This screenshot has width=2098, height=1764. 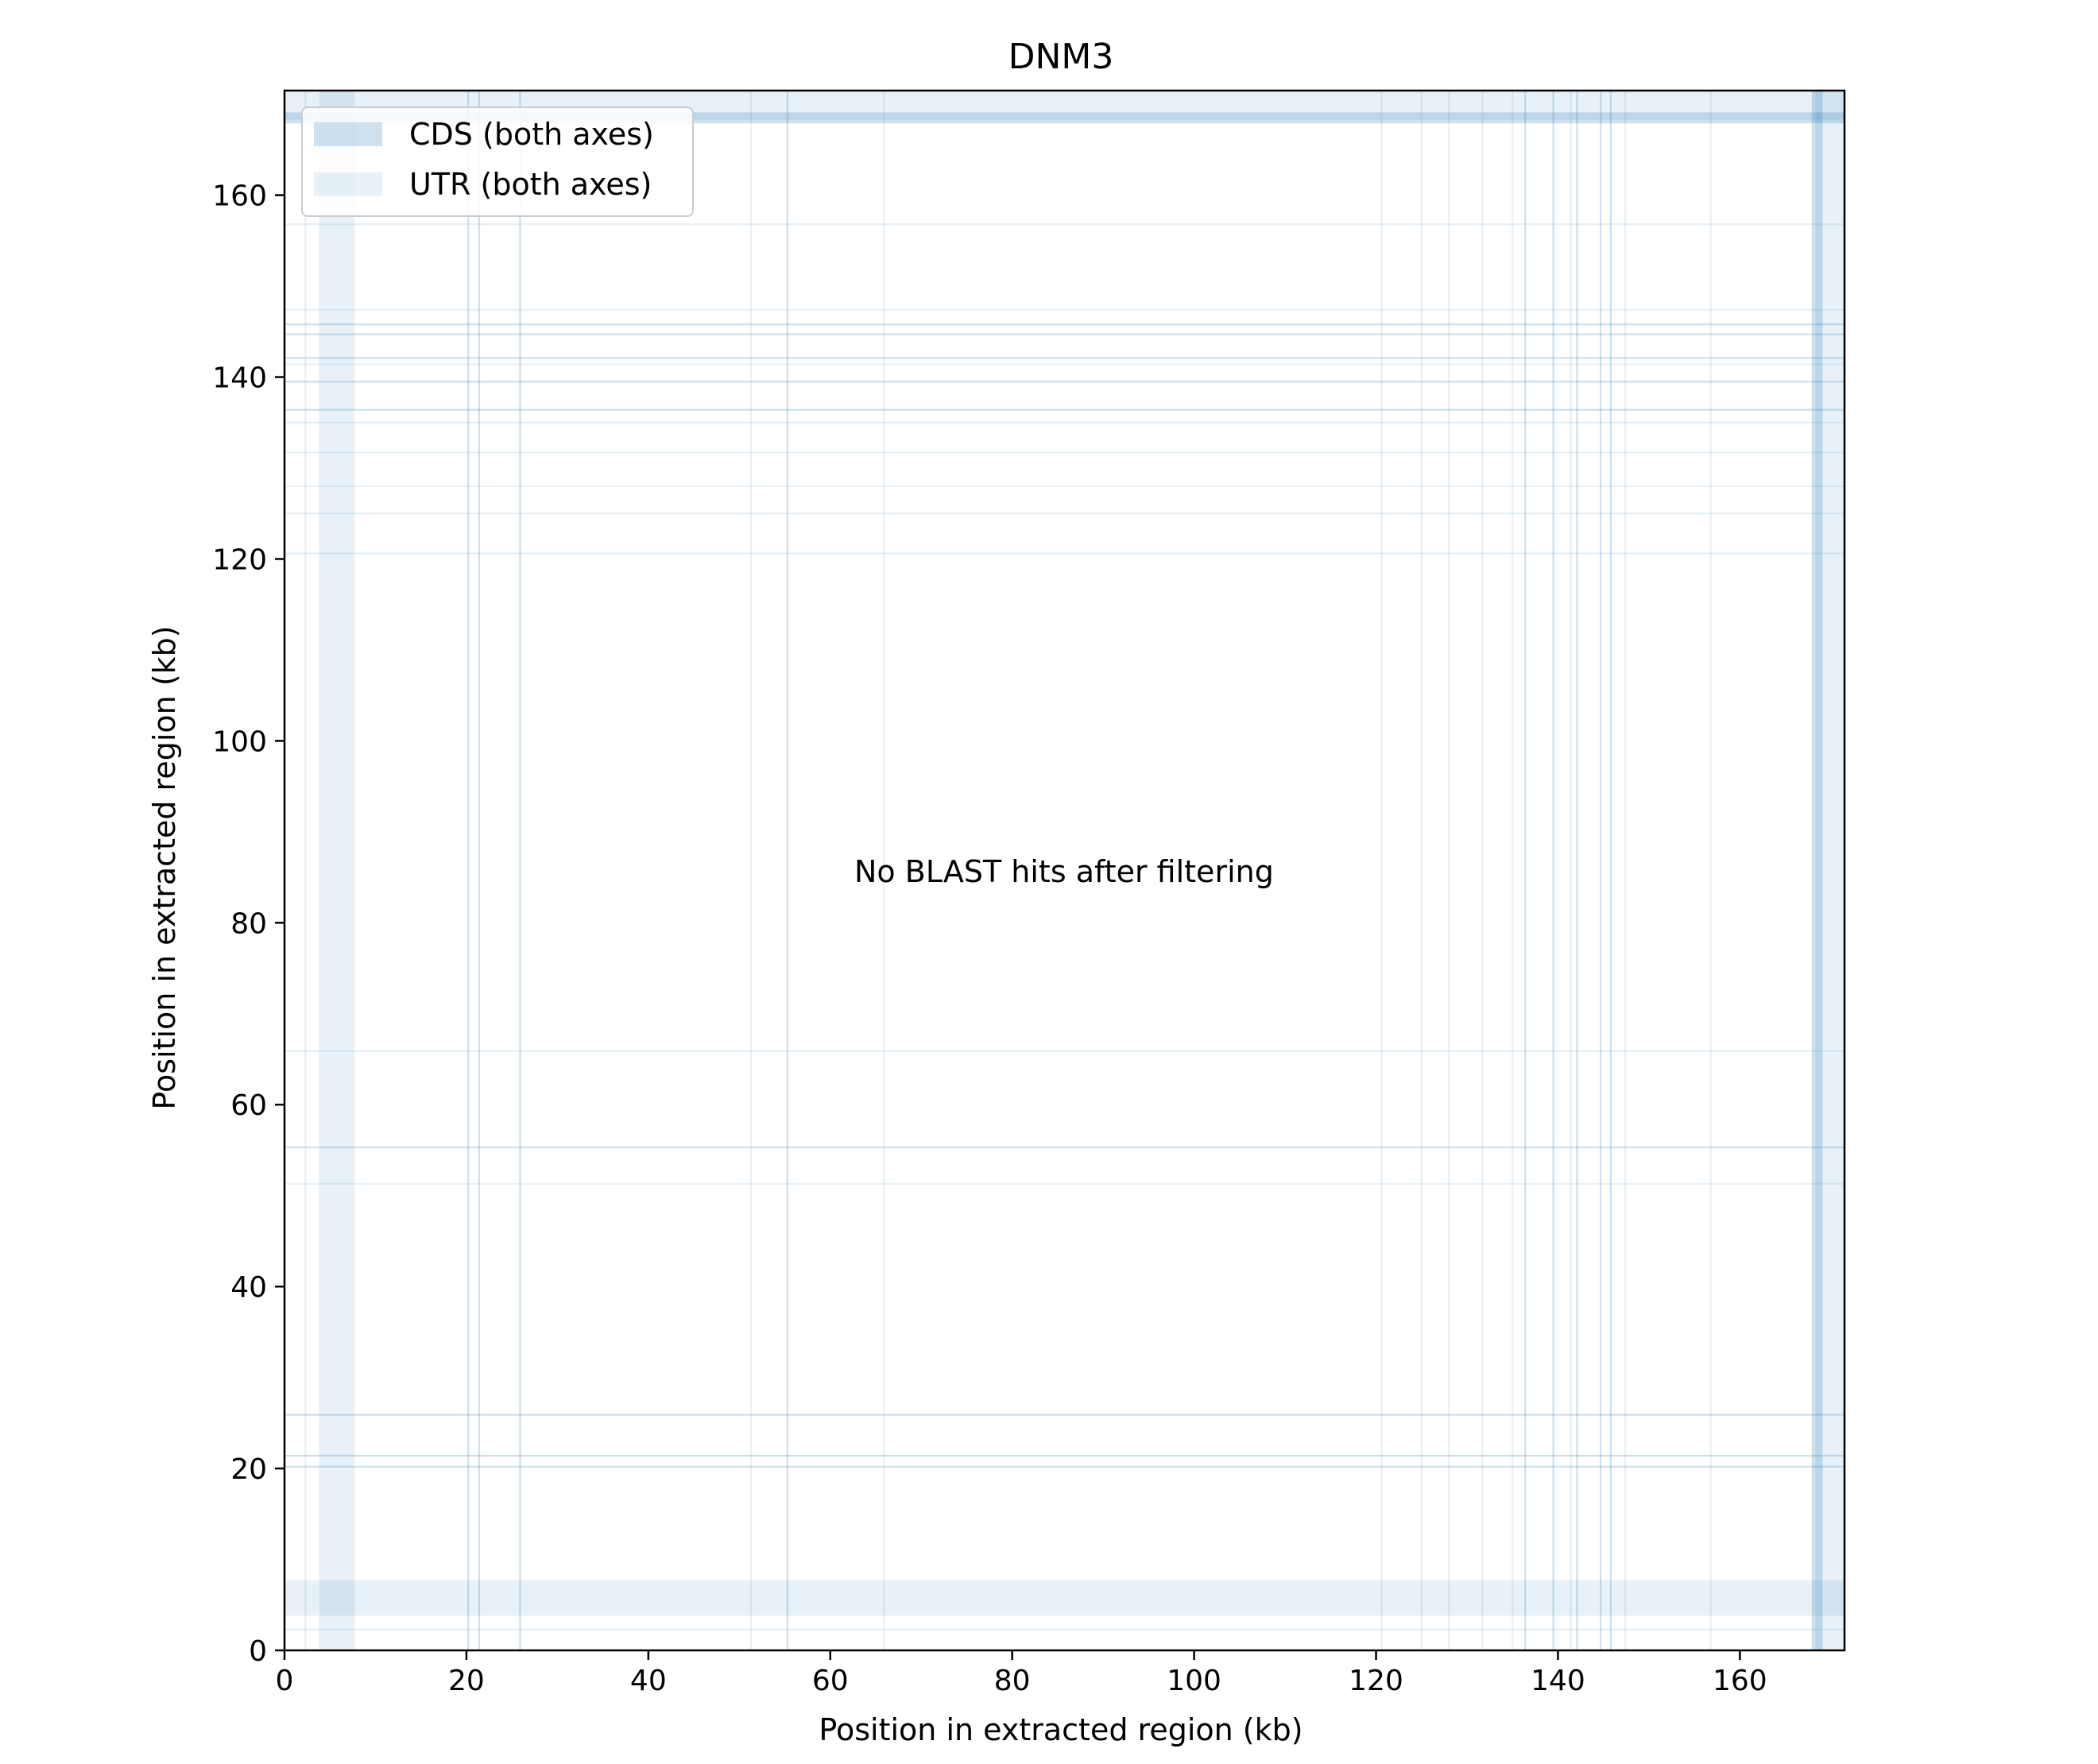 I want to click on legend-swatch-cds, so click(x=348, y=134).